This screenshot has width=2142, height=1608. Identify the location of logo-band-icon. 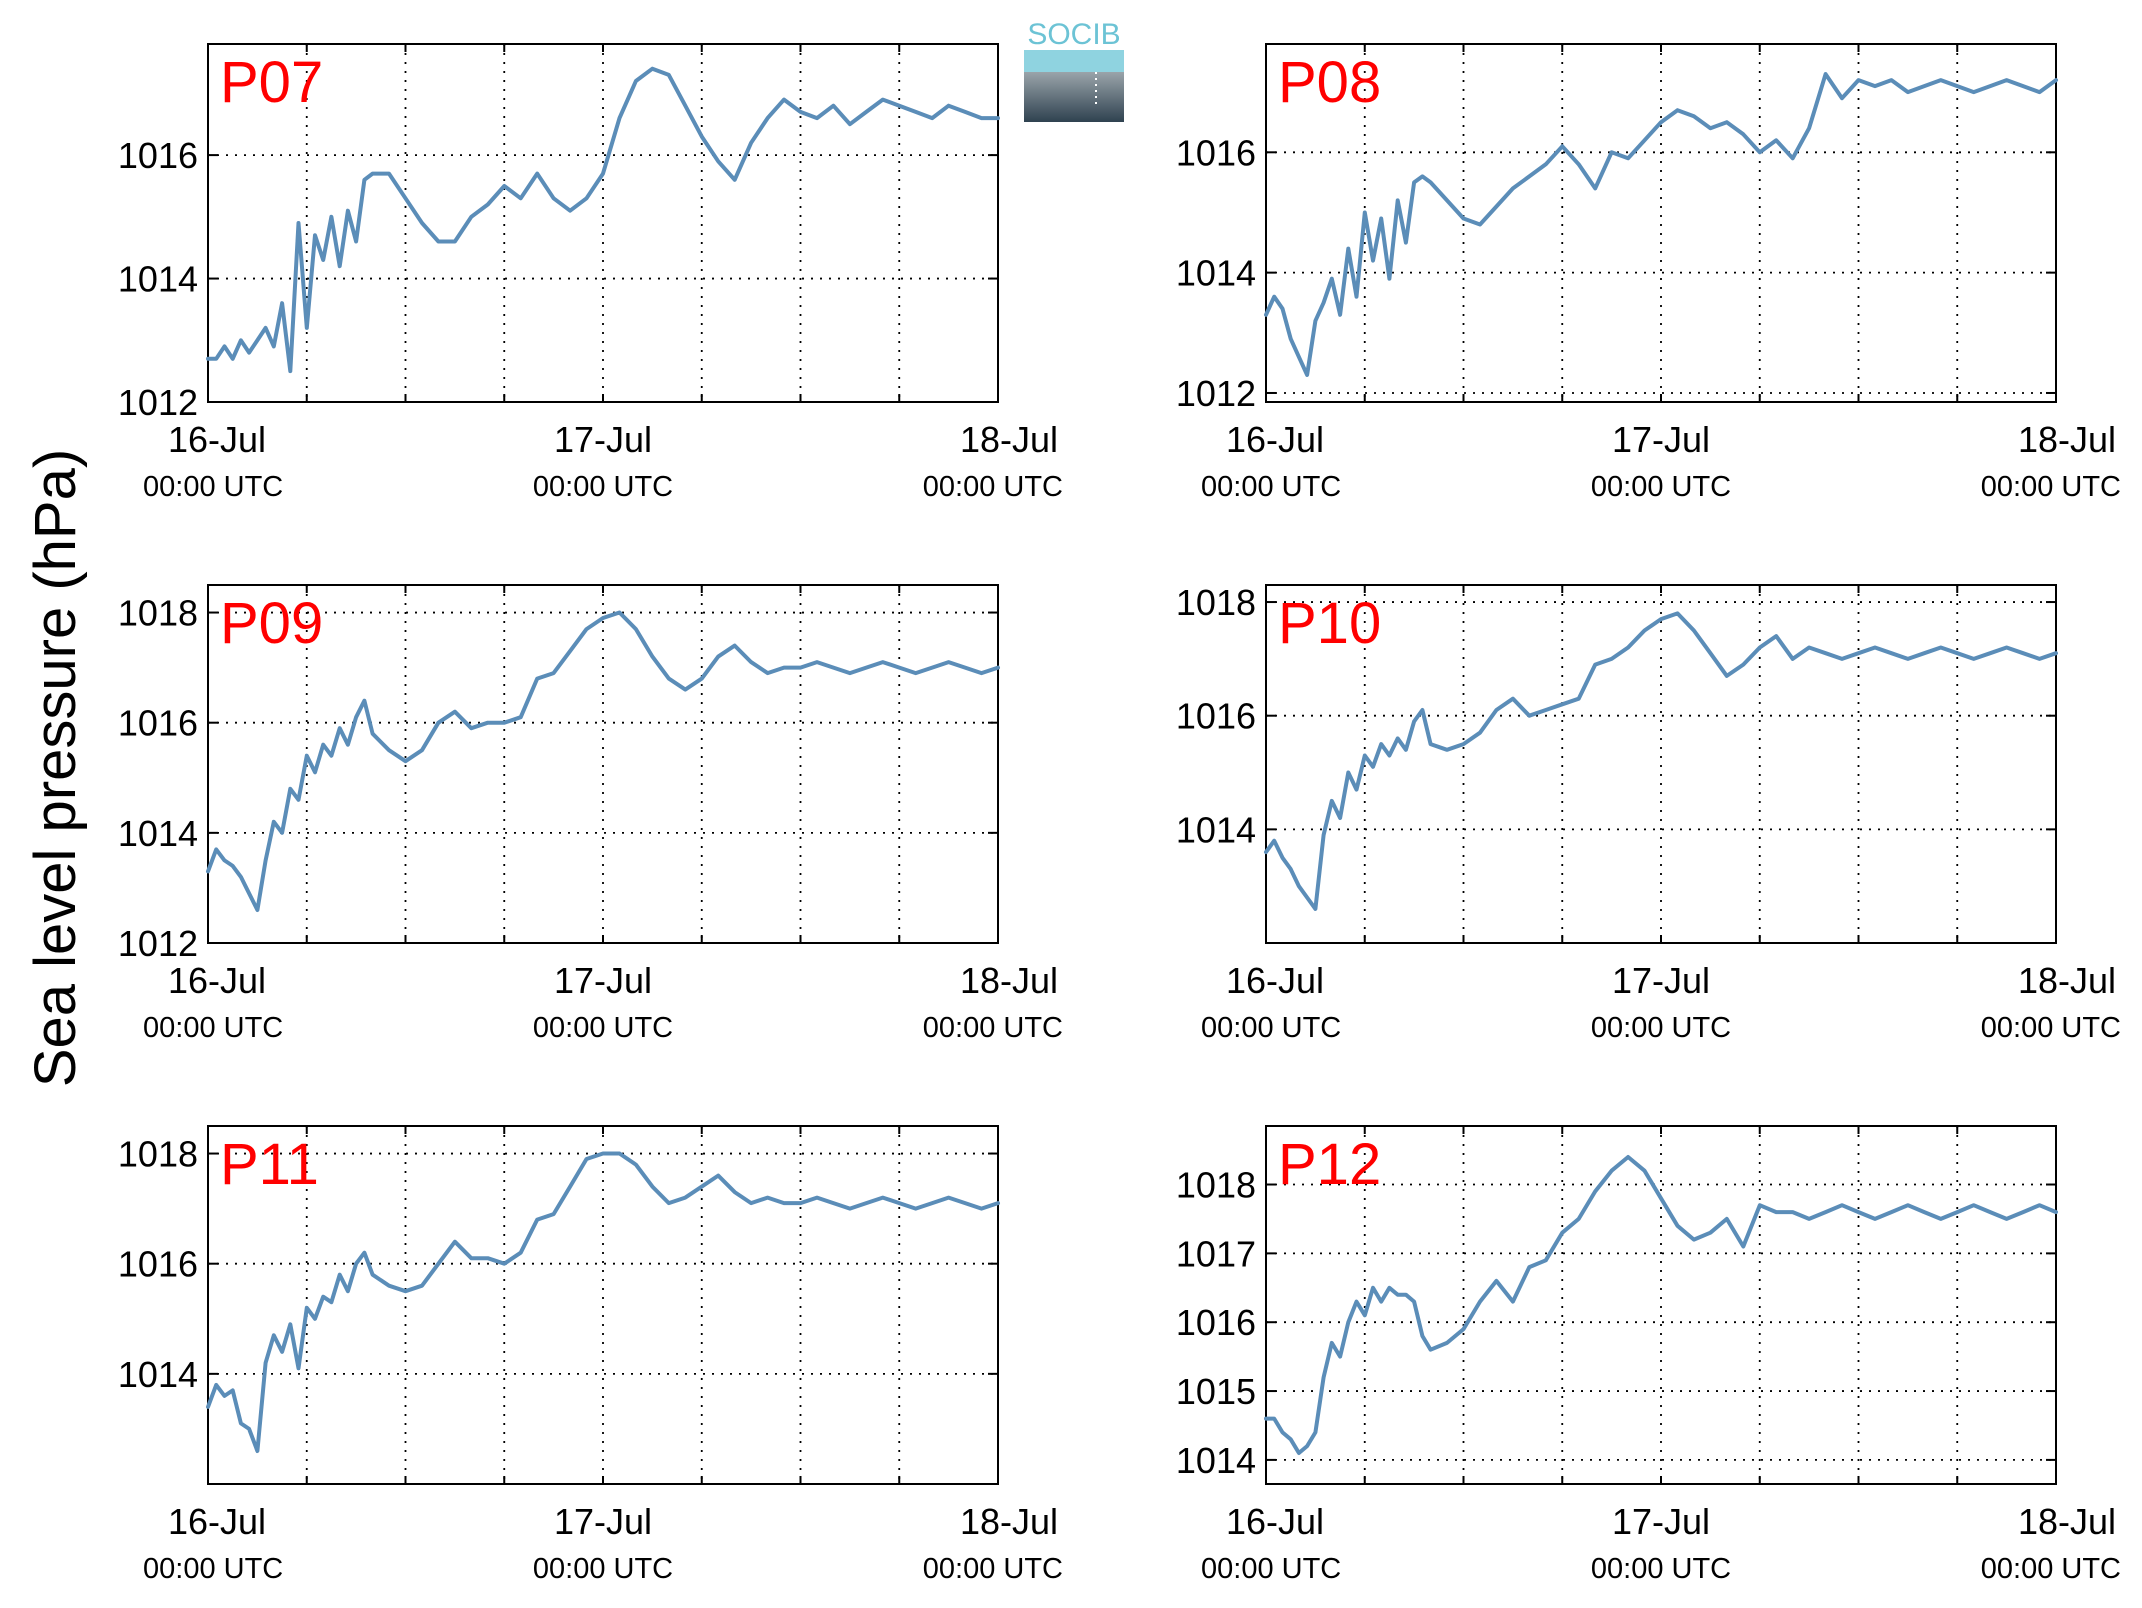
(1074, 61).